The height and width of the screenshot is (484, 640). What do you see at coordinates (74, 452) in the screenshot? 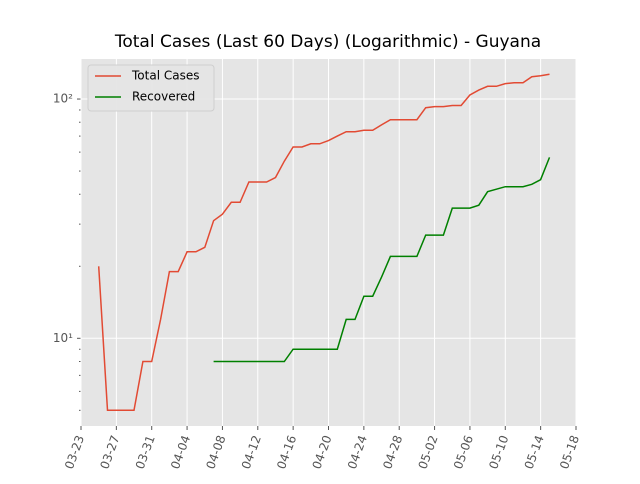
I see `x-tick-label: 03-23` at bounding box center [74, 452].